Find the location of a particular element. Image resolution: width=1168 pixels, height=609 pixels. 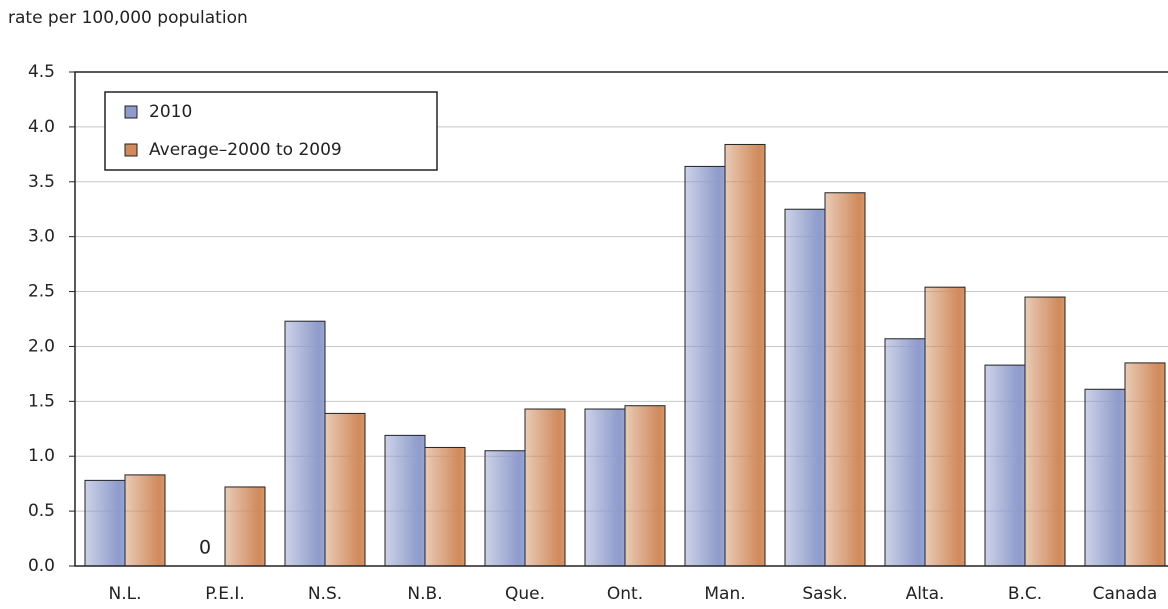

data-label: 0 is located at coordinates (205, 548).